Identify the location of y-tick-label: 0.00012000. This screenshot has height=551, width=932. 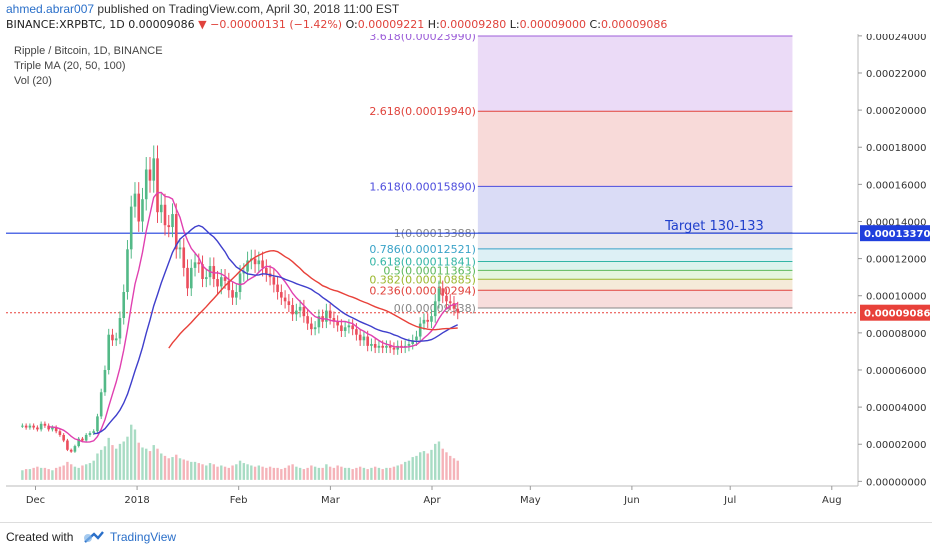
(896, 260).